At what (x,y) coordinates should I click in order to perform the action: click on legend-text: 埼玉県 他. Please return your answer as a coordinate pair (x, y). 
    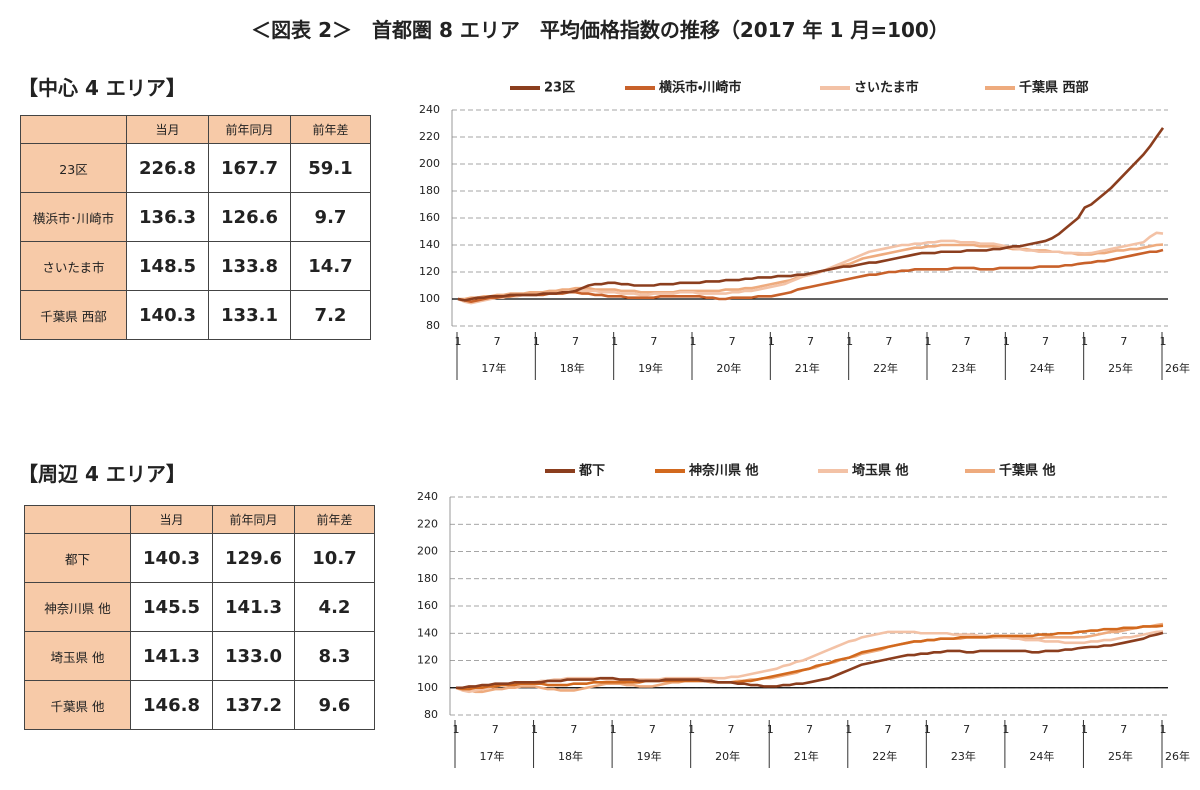
    Looking at the image, I should click on (880, 471).